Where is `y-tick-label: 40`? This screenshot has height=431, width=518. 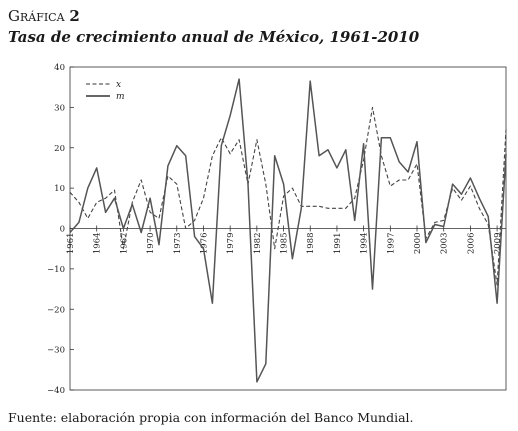
y-tick-label: 40 is located at coordinates (59, 68).